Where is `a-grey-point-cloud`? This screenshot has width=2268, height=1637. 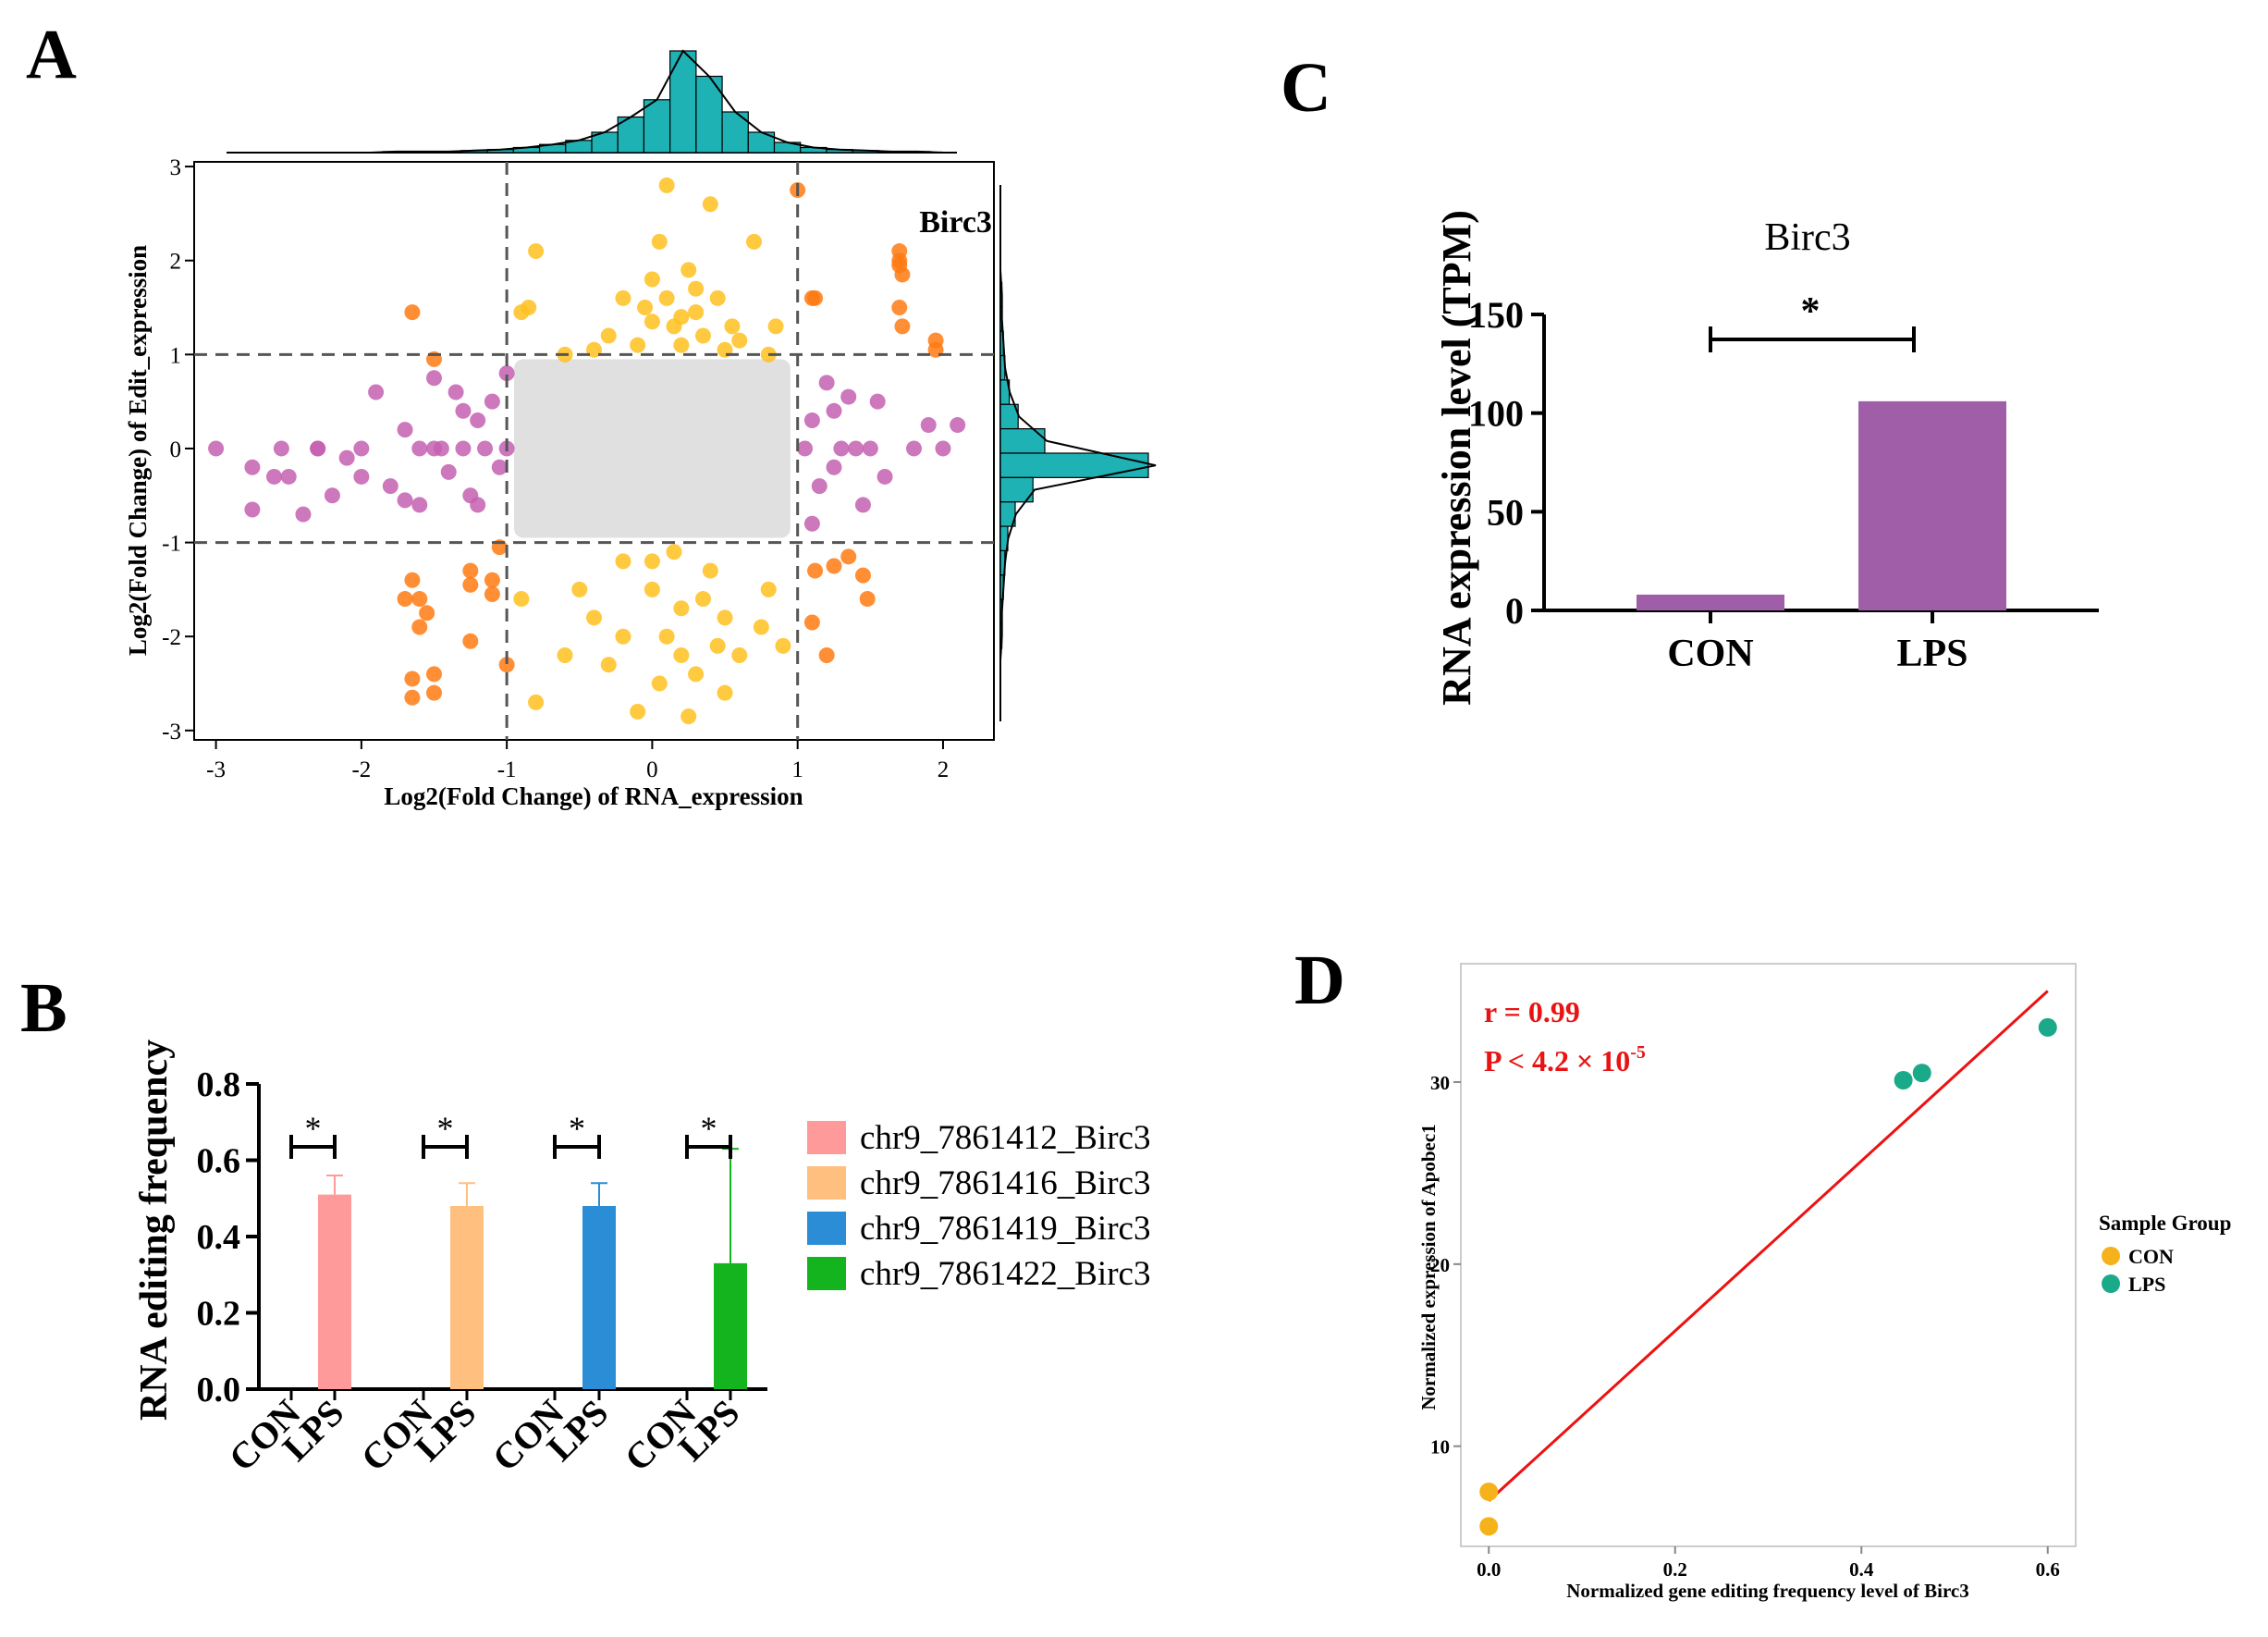
a-grey-point-cloud is located at coordinates (652, 448).